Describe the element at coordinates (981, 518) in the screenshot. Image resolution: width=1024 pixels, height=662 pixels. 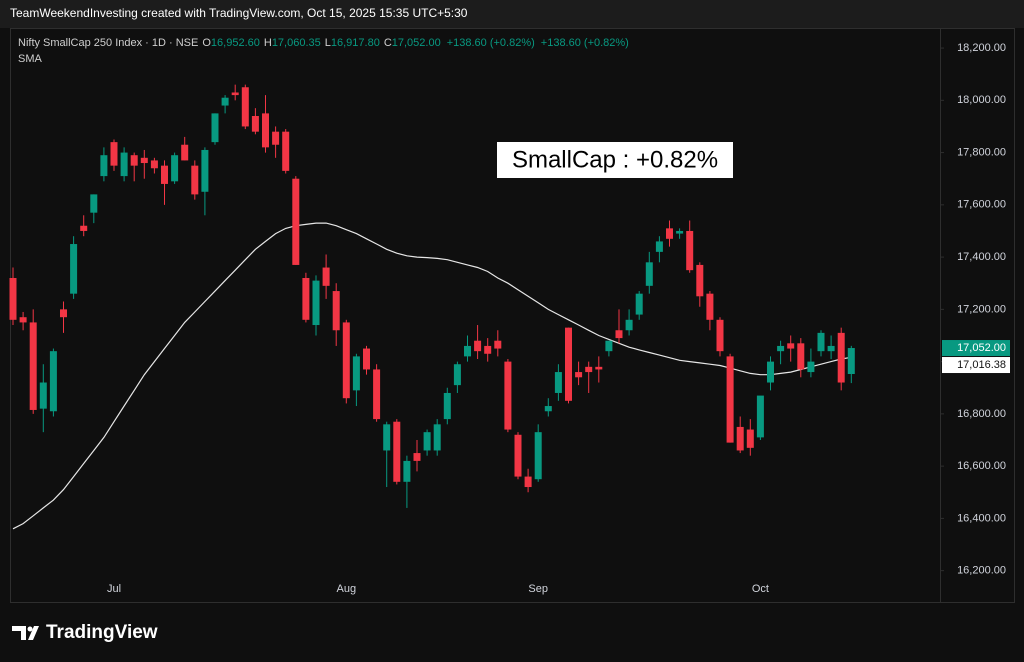
I see `y-tick-label: 16,400.00` at that location.